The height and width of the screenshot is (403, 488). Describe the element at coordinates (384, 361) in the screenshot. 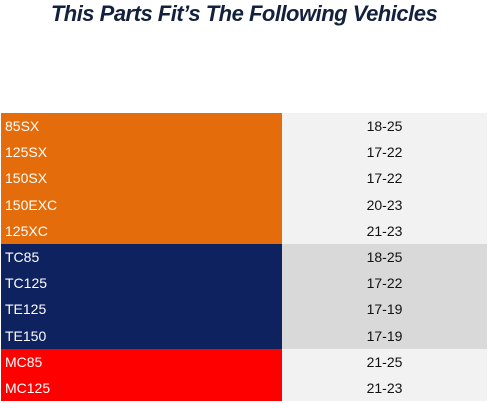

I see `years-cell: 21-25` at that location.